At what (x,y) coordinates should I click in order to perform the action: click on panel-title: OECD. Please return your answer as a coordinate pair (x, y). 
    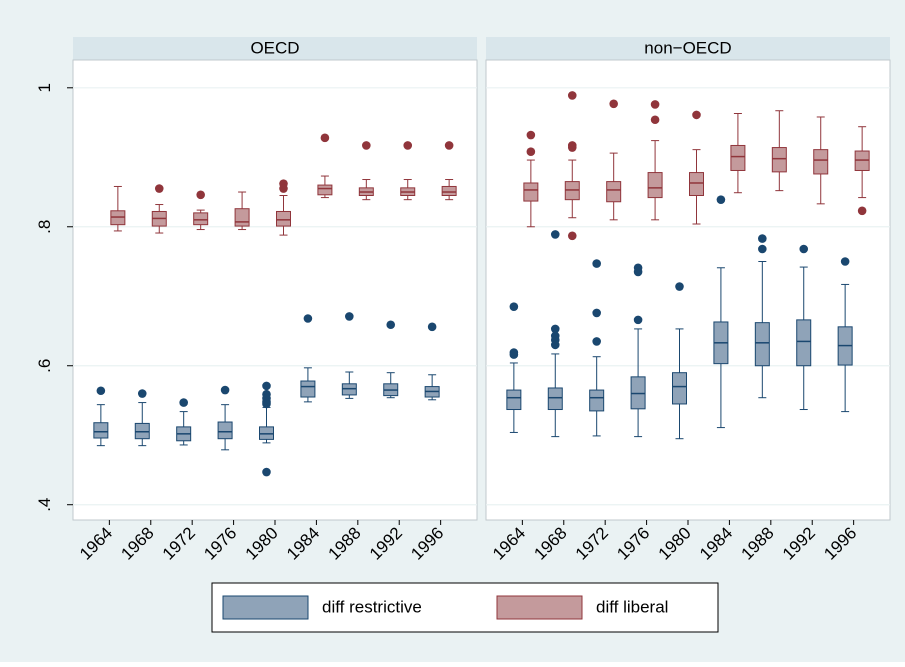
    Looking at the image, I should click on (274, 47).